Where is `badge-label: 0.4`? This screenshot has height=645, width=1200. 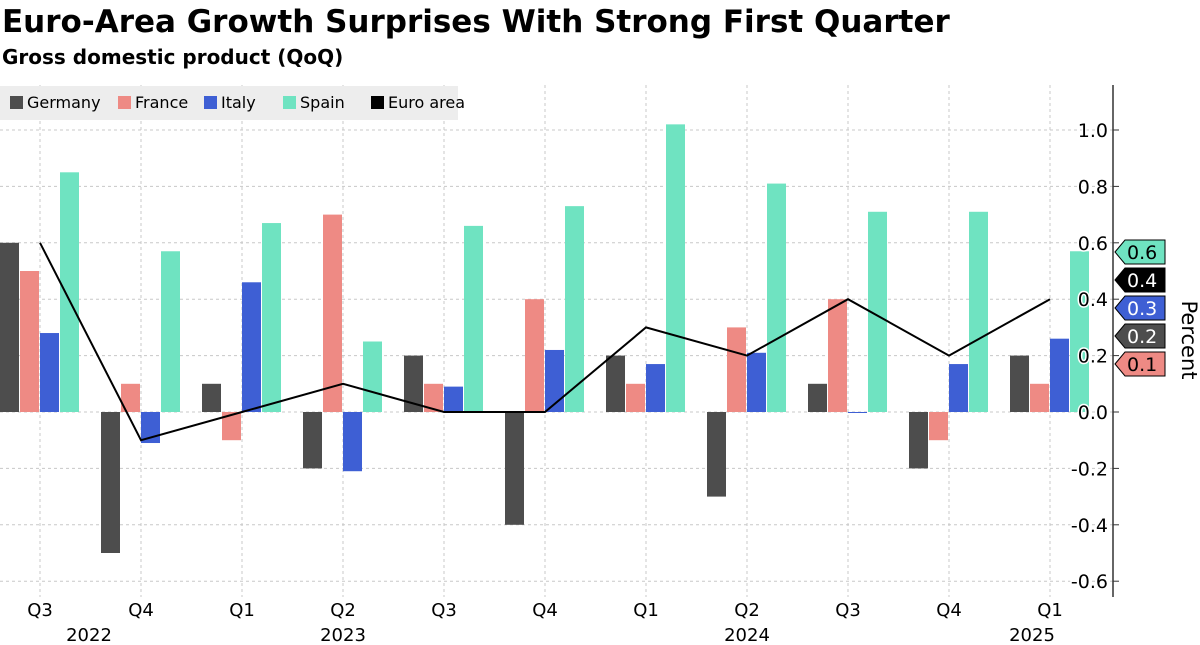
badge-label: 0.4 is located at coordinates (1142, 281).